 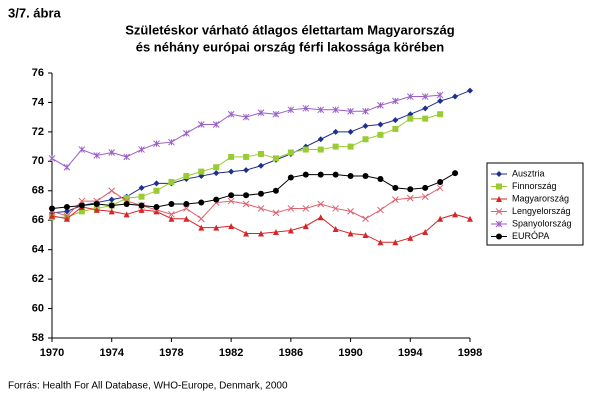 I want to click on y-tick-label: 72, so click(x=38, y=132).